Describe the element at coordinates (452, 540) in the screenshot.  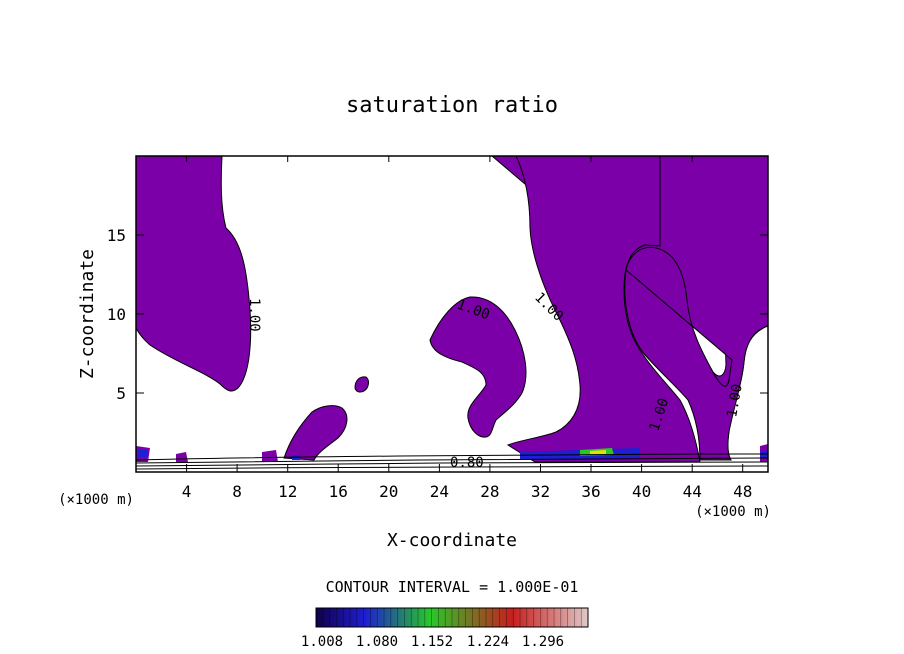
I see `x-axis-label: X-coordinate` at that location.